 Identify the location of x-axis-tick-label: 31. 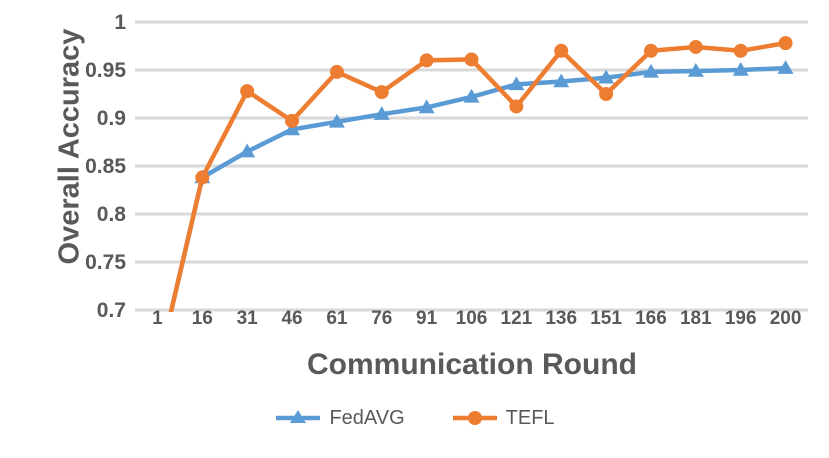
(247, 318).